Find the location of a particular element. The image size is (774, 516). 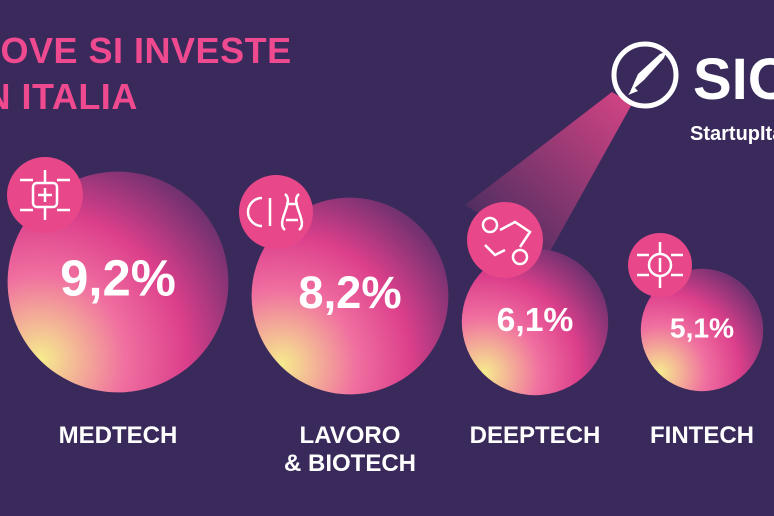

title: DOVE SI INVESTE IN ITALIA is located at coordinates (146, 73).